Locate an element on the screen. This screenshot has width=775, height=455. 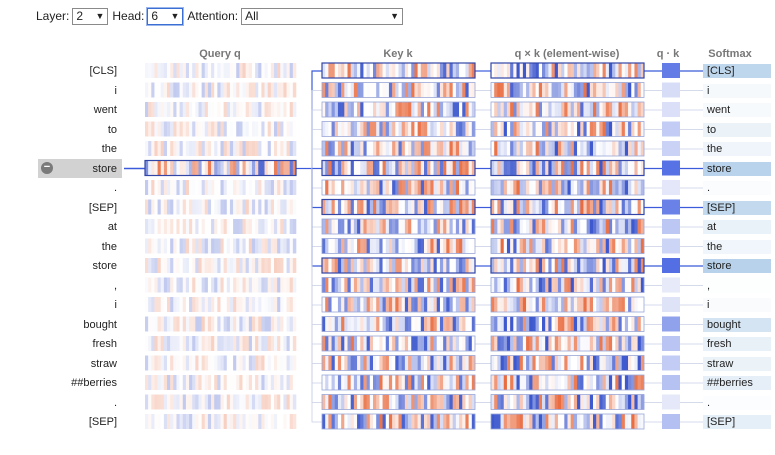
query-token: straw is located at coordinates (103, 363).